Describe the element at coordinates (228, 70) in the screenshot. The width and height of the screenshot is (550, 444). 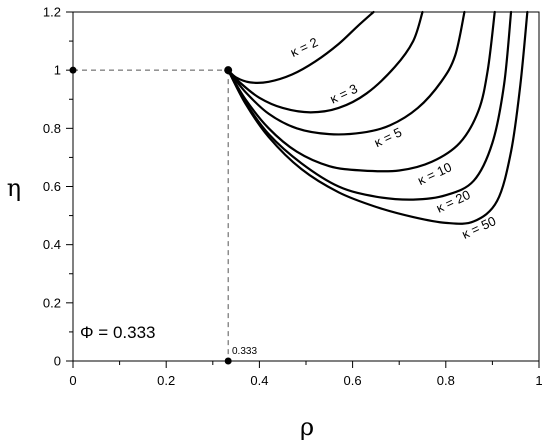
I see `reference-point-marker` at that location.